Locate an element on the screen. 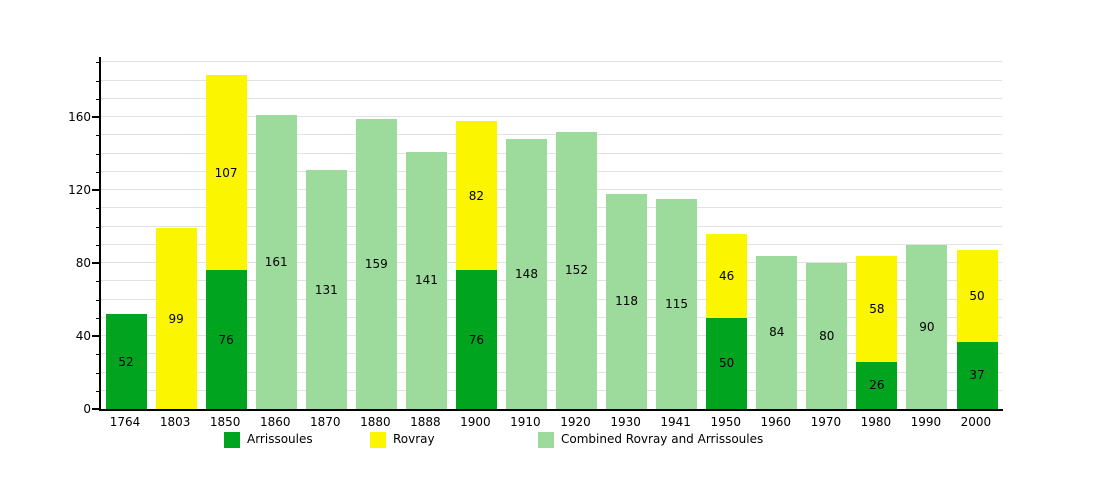 The width and height of the screenshot is (1100, 500). bar-segment-combined-1860: 161 is located at coordinates (276, 262).